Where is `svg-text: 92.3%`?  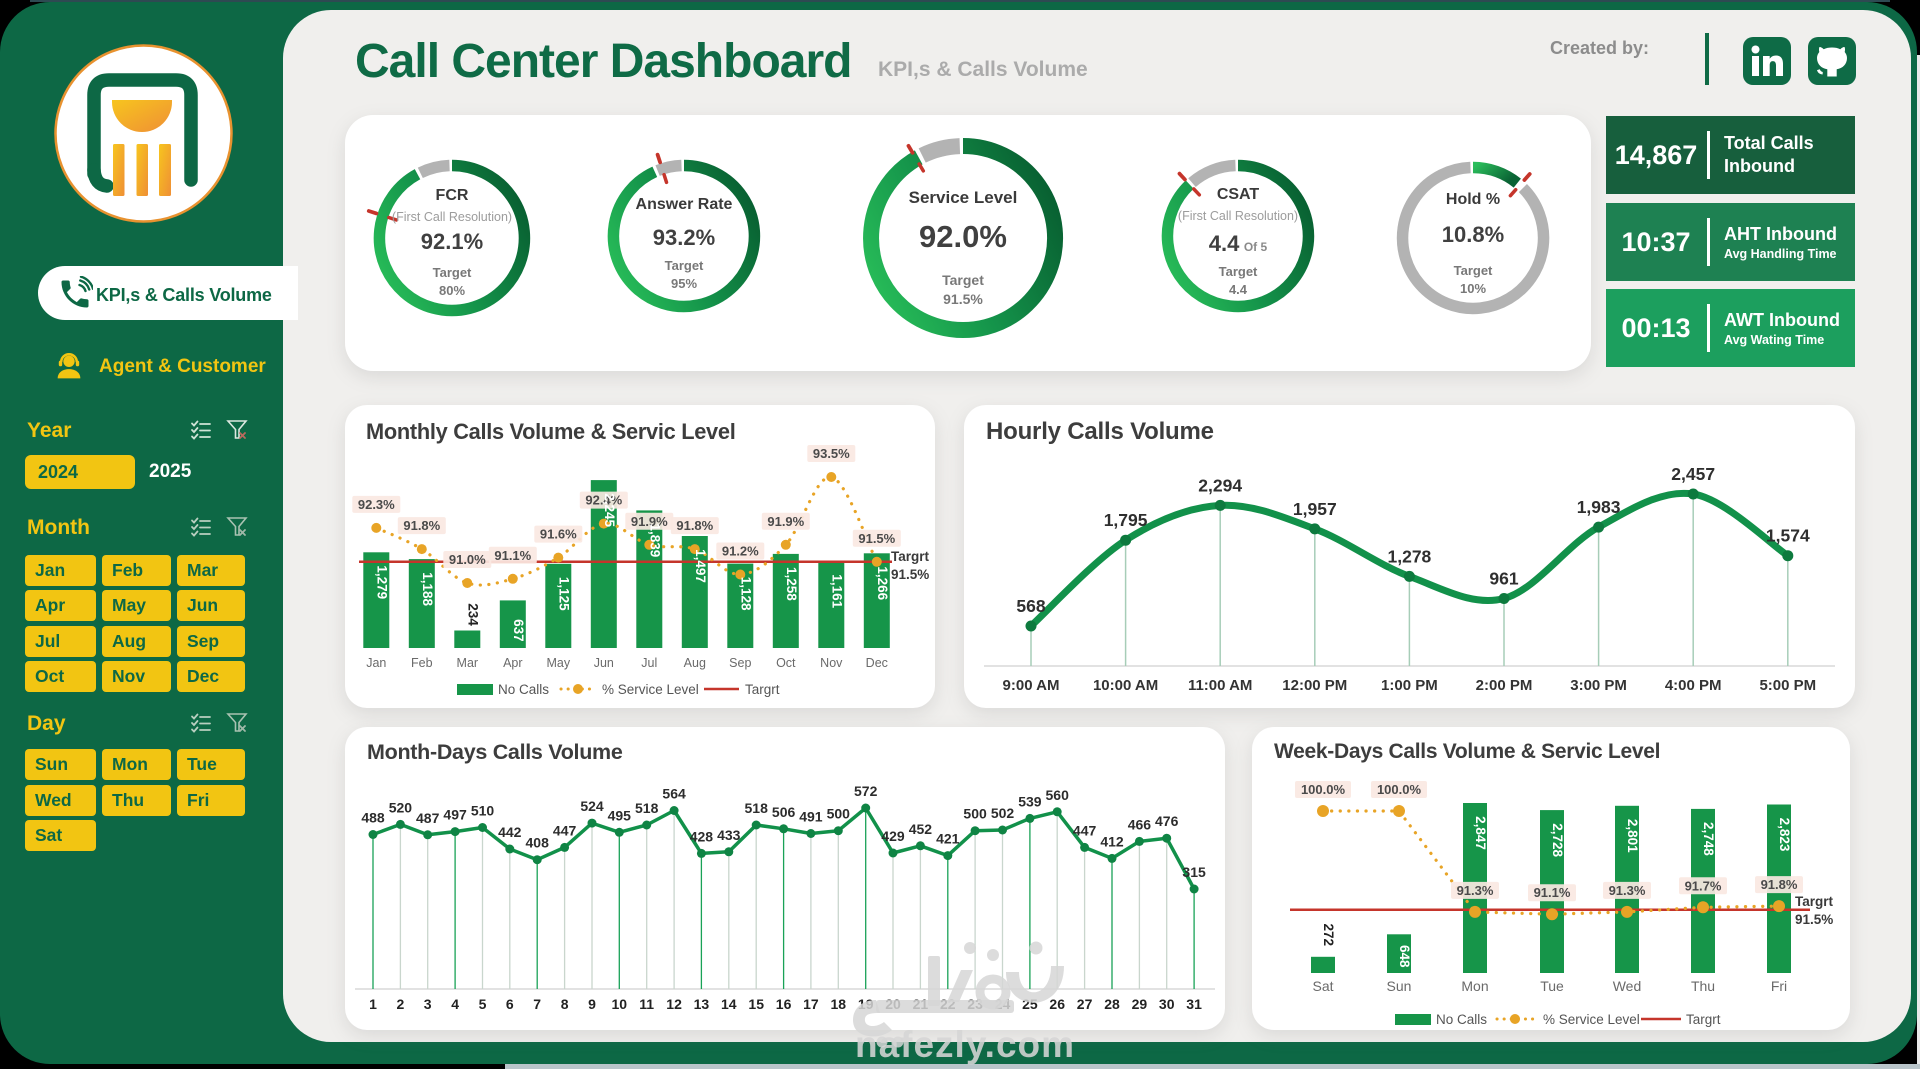 svg-text: 92.3% is located at coordinates (376, 504).